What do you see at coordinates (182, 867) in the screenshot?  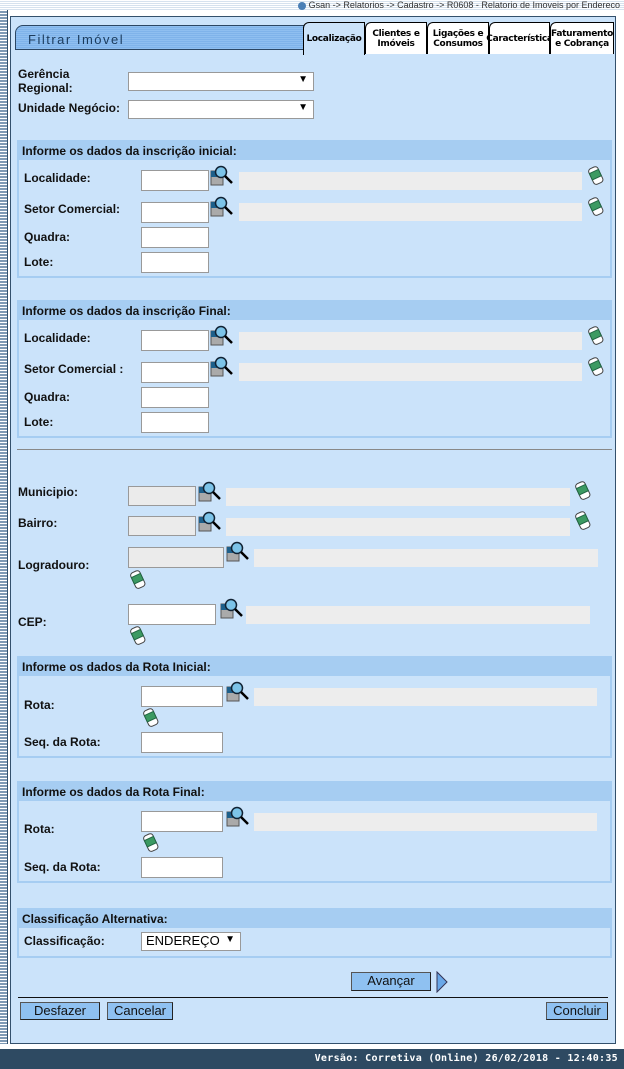 I see `seq-rota-final-input` at bounding box center [182, 867].